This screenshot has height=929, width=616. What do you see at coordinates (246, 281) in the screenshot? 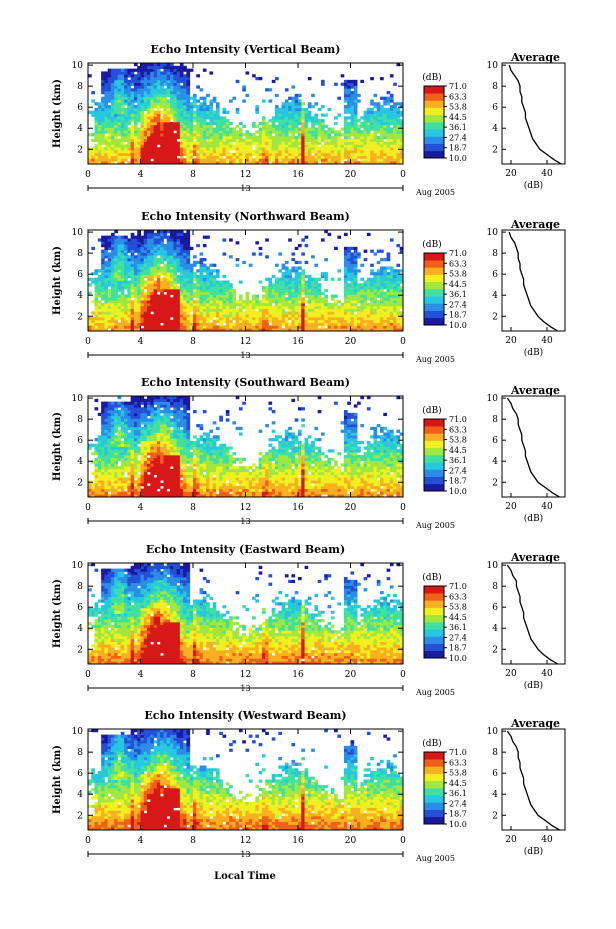
I see `heatmap-cells` at bounding box center [246, 281].